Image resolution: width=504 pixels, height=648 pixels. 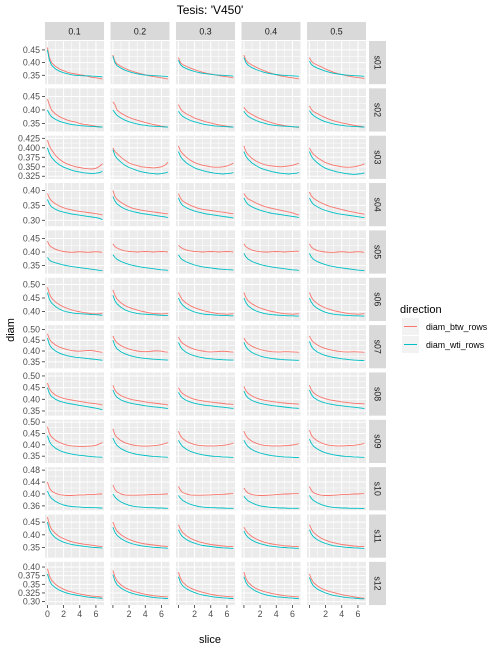 I want to click on y-tick-label: 0.400, so click(x=29, y=148).